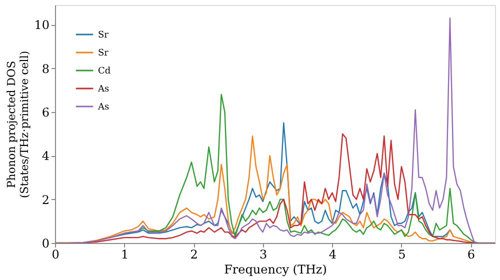 Image resolution: width=500 pixels, height=280 pixels. What do you see at coordinates (46, 243) in the screenshot?
I see `y-tick-label: 0` at bounding box center [46, 243].